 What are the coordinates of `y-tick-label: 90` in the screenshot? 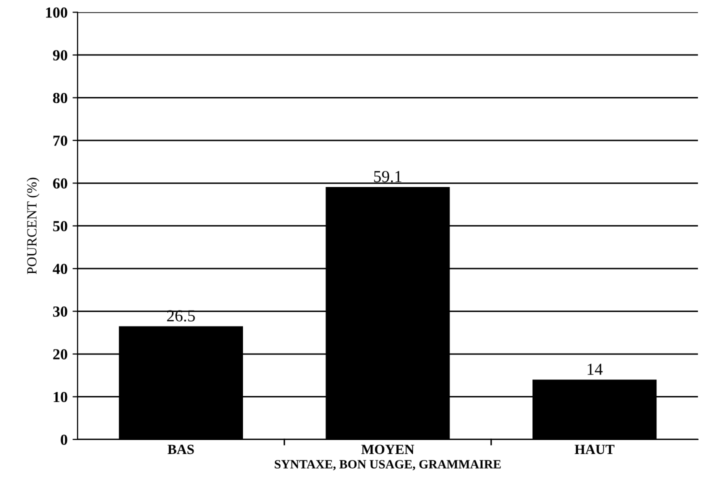 It's located at (60, 55).